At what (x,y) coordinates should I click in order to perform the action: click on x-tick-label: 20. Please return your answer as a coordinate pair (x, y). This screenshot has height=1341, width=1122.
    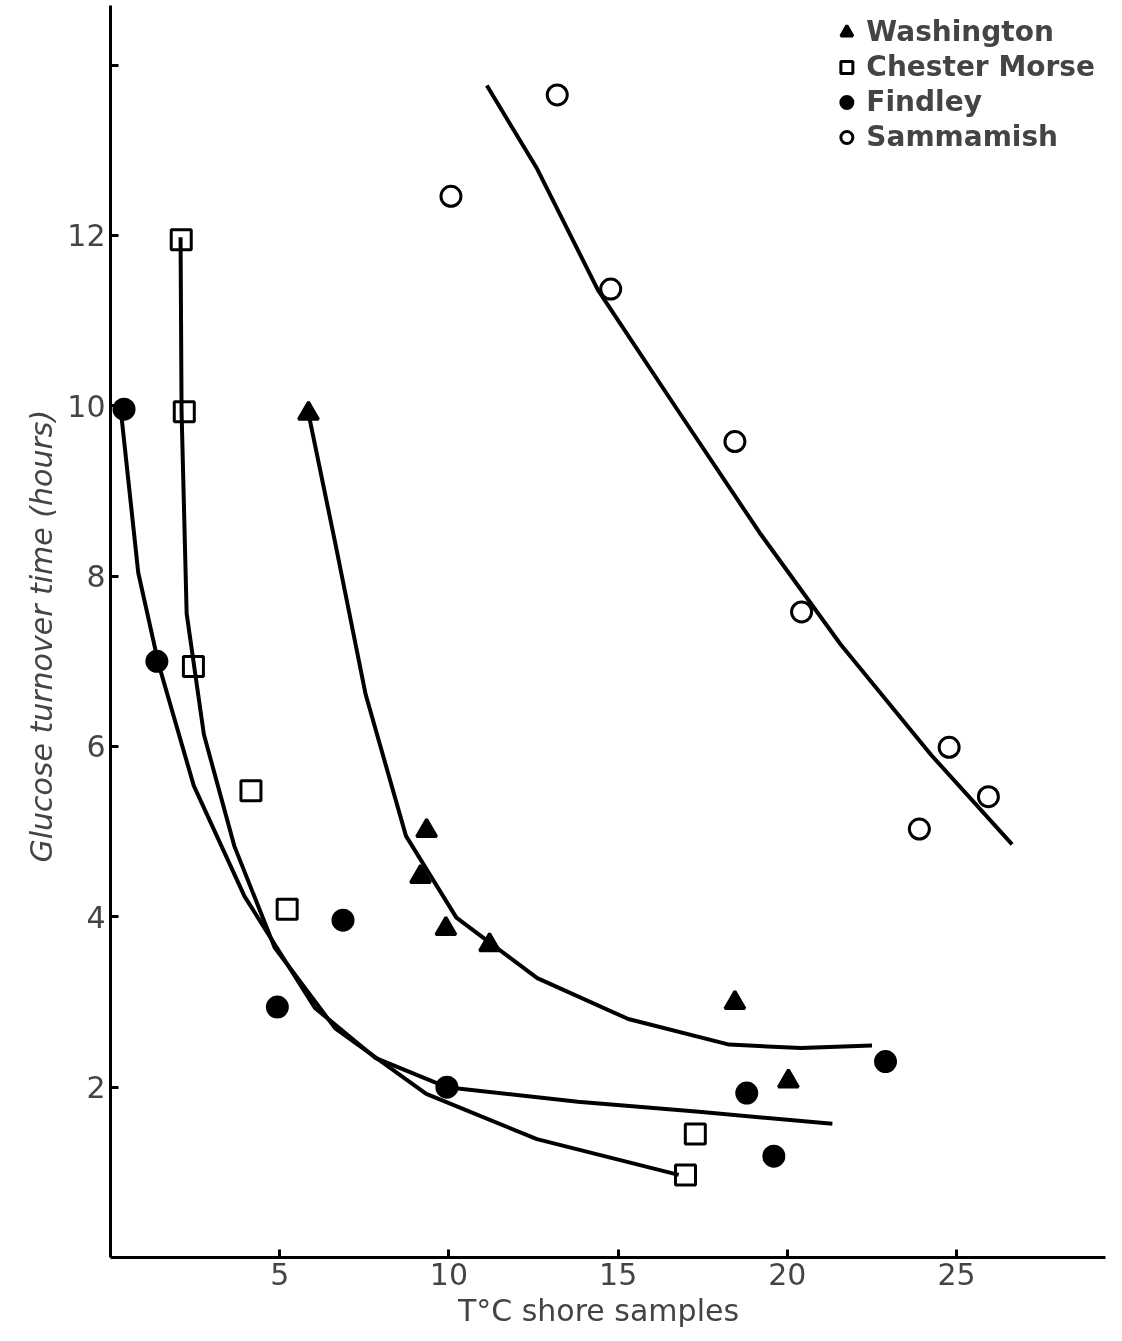
    Looking at the image, I should click on (787, 1274).